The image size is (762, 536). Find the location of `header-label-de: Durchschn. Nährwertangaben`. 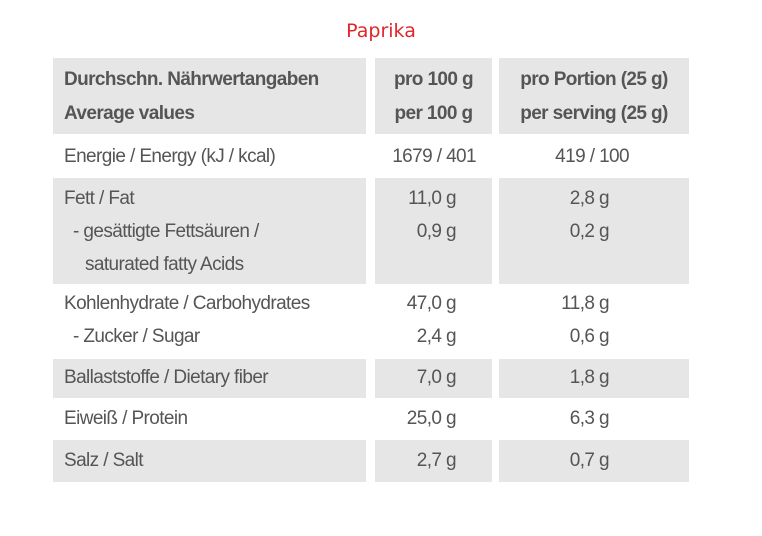

header-label-de: Durchschn. Nährwertangaben is located at coordinates (191, 79).